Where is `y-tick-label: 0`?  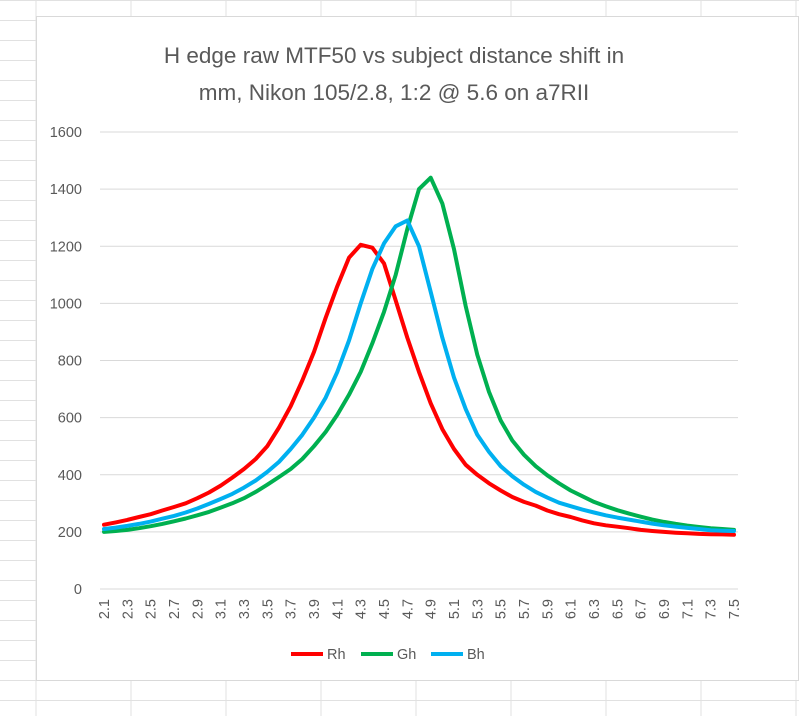 y-tick-label: 0 is located at coordinates (78, 590).